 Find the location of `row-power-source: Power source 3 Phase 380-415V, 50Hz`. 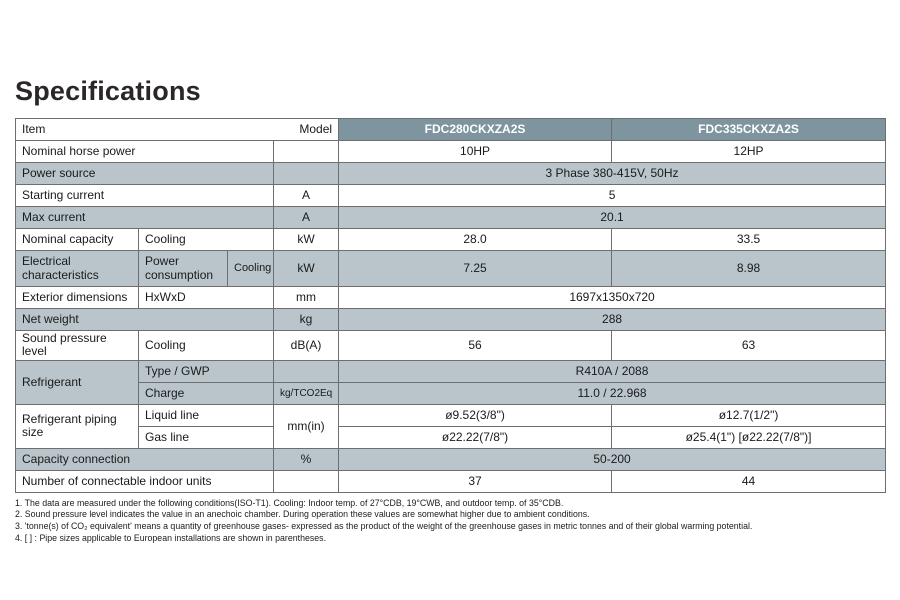

row-power-source: Power source 3 Phase 380-415V, 50Hz is located at coordinates (451, 173).